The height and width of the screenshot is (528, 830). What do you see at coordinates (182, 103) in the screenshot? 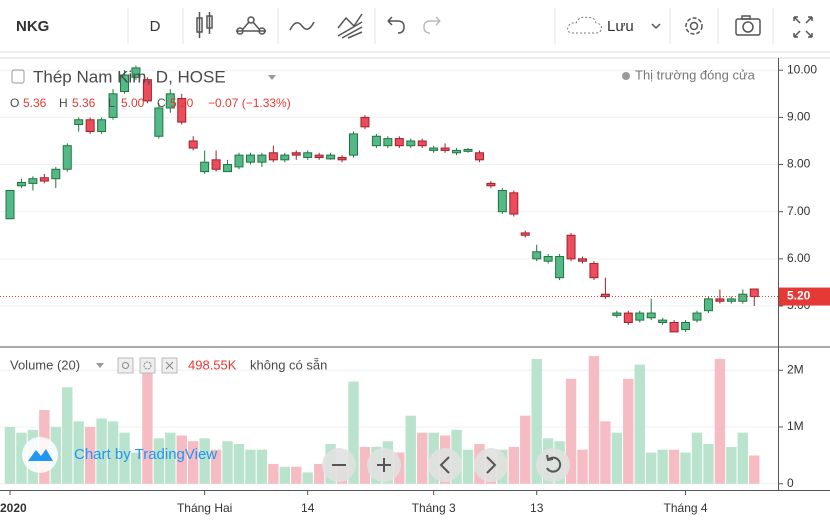
I see `ohlc-value: 5.20` at bounding box center [182, 103].